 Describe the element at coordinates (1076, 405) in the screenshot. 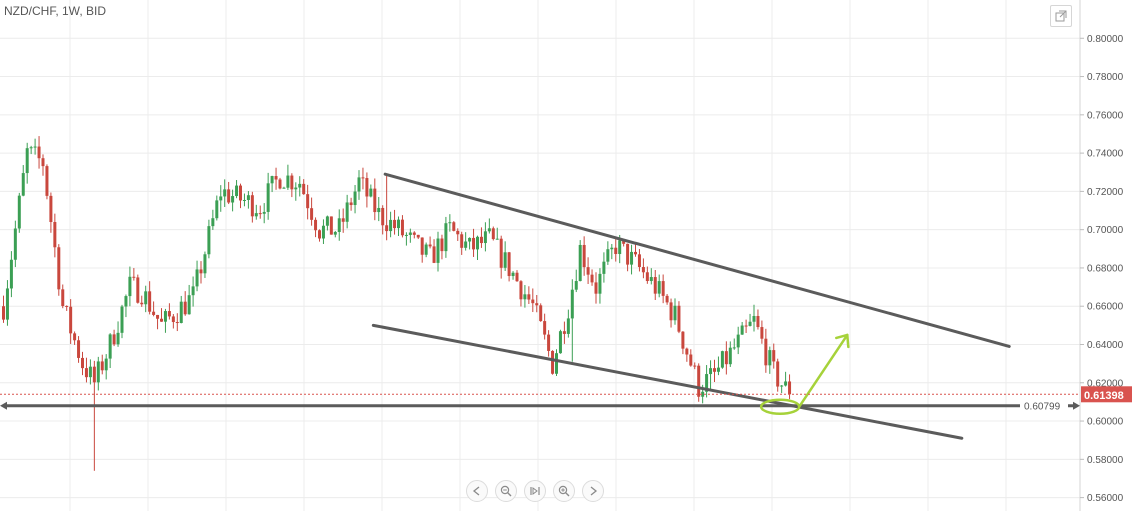

I see `support-arrow-right-icon` at that location.